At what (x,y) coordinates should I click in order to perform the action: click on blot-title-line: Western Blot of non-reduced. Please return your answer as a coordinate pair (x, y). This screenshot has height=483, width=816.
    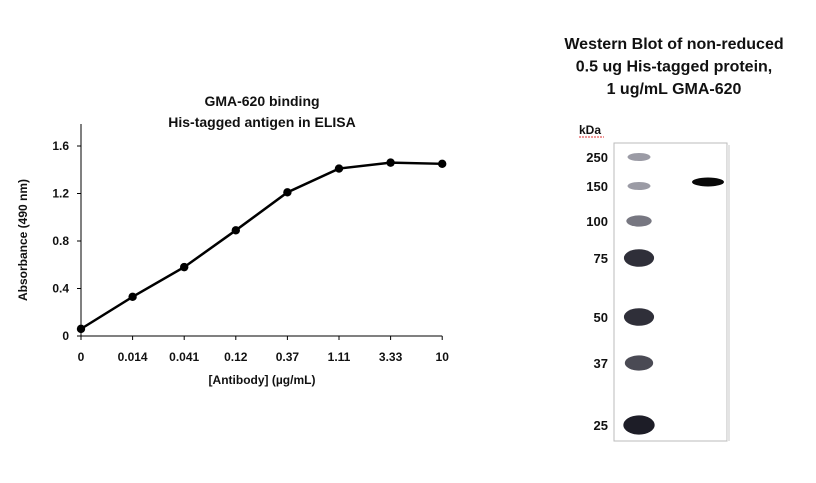
    Looking at the image, I should click on (673, 44).